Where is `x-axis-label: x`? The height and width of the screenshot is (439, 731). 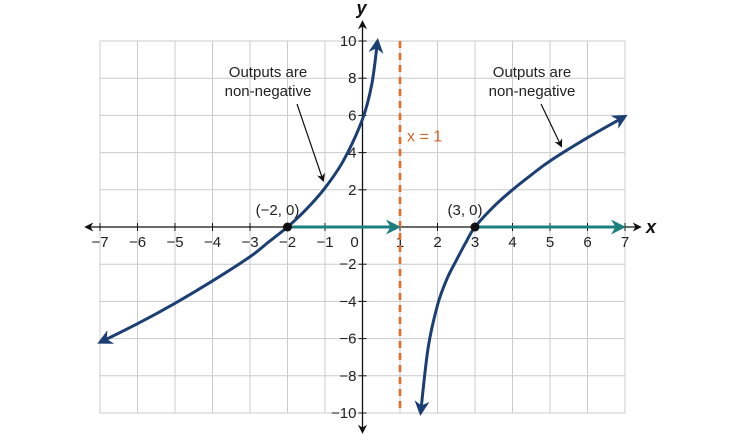 x-axis-label: x is located at coordinates (651, 227).